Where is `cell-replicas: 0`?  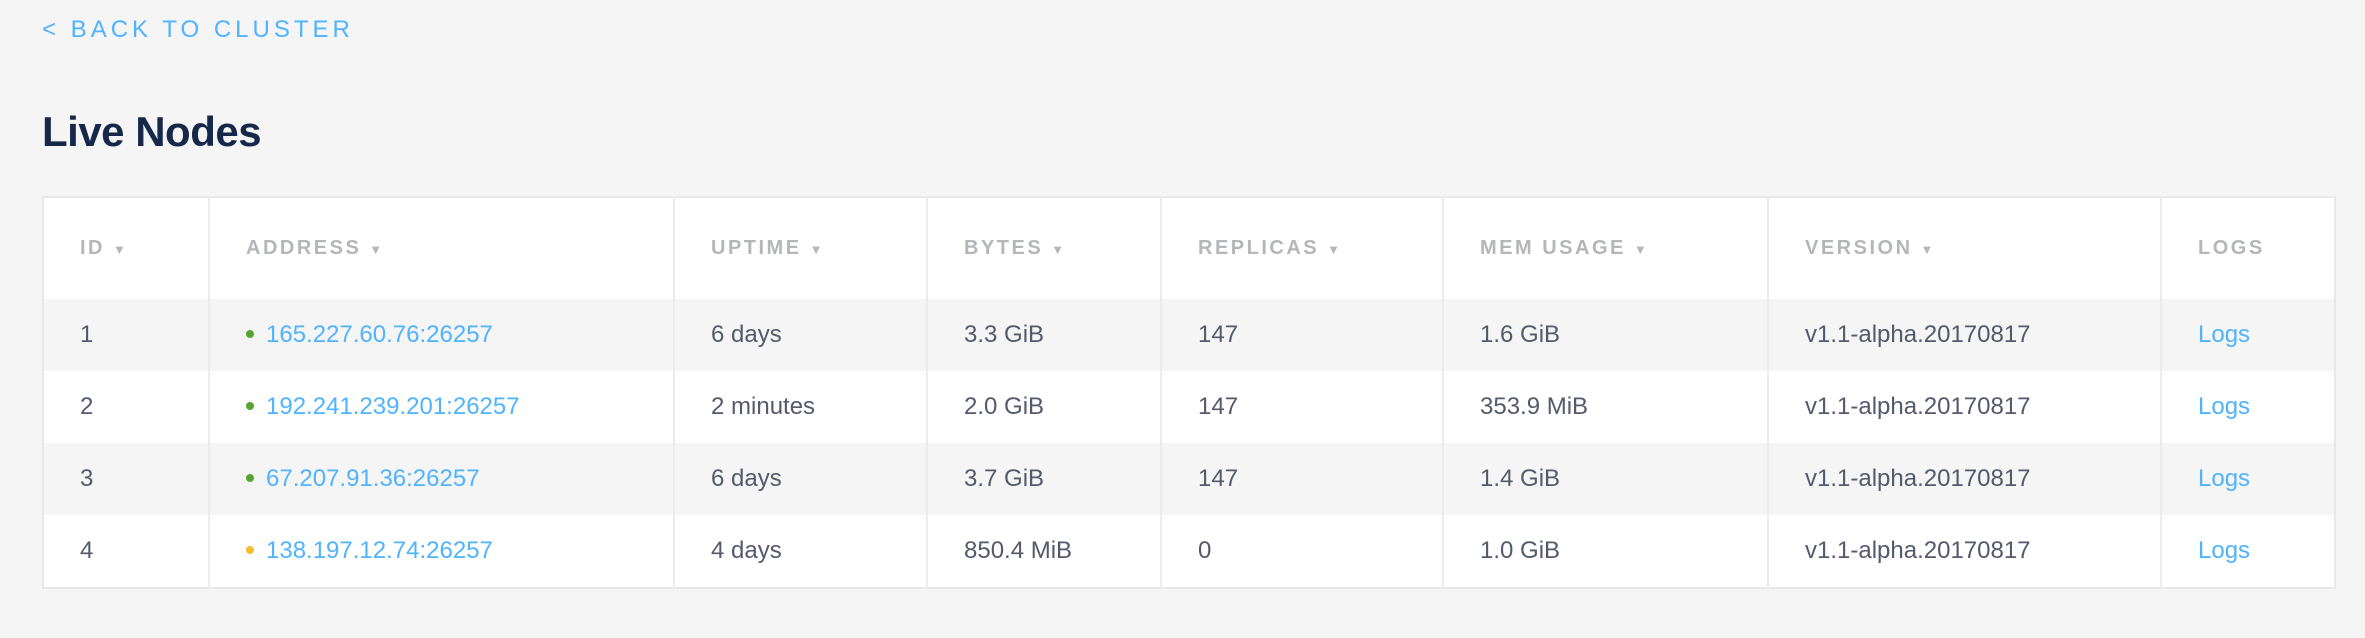
cell-replicas: 0 is located at coordinates (1301, 551).